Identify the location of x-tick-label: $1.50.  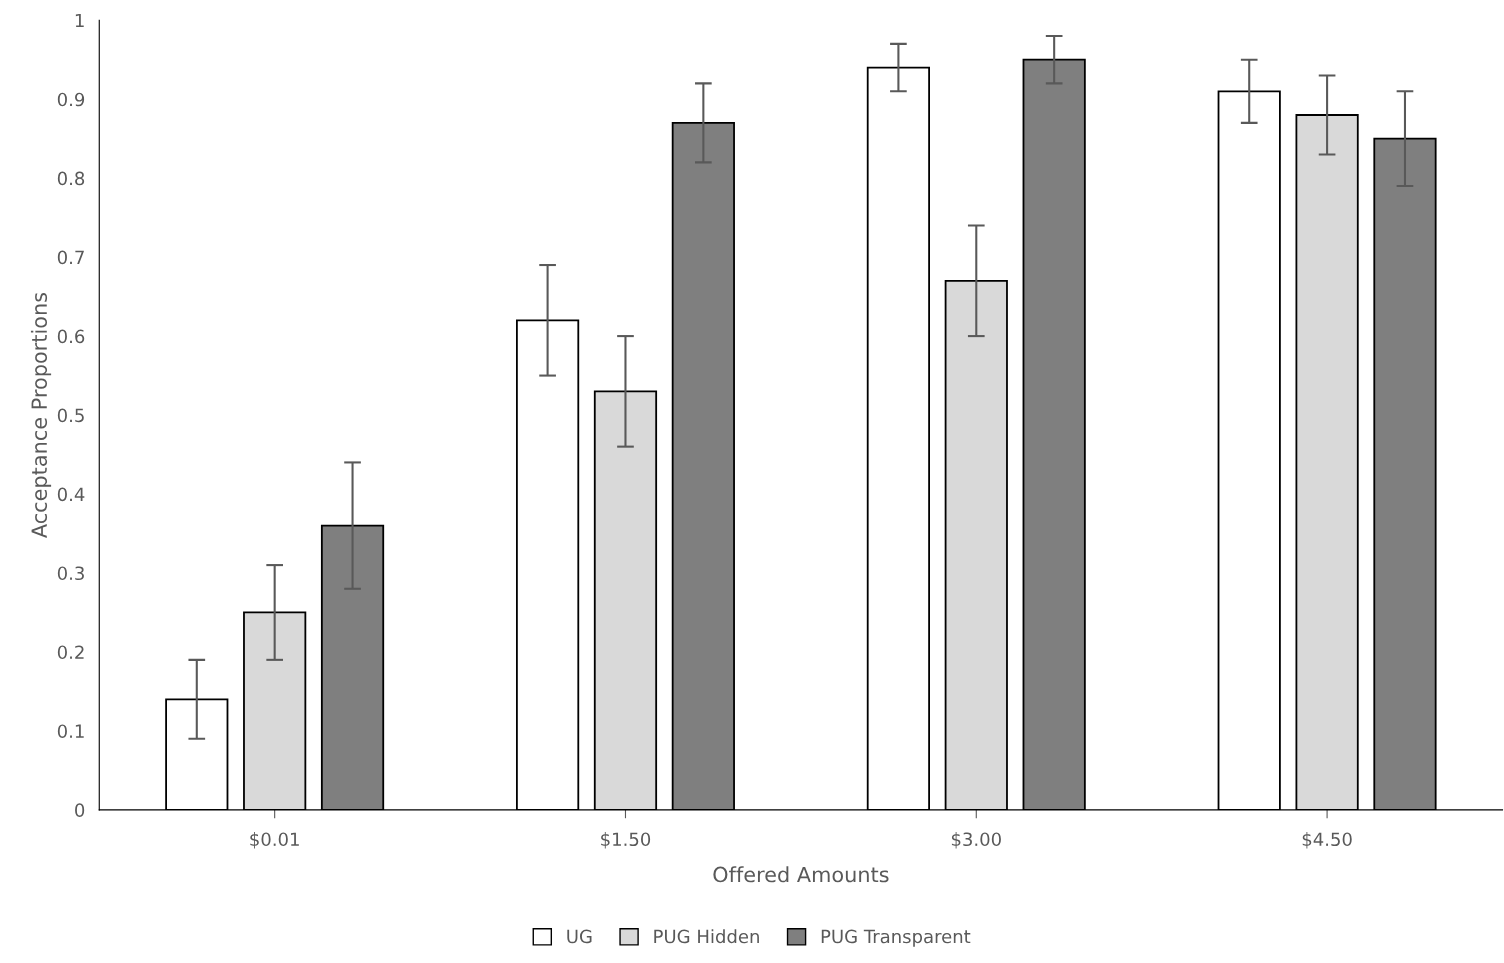
(626, 840).